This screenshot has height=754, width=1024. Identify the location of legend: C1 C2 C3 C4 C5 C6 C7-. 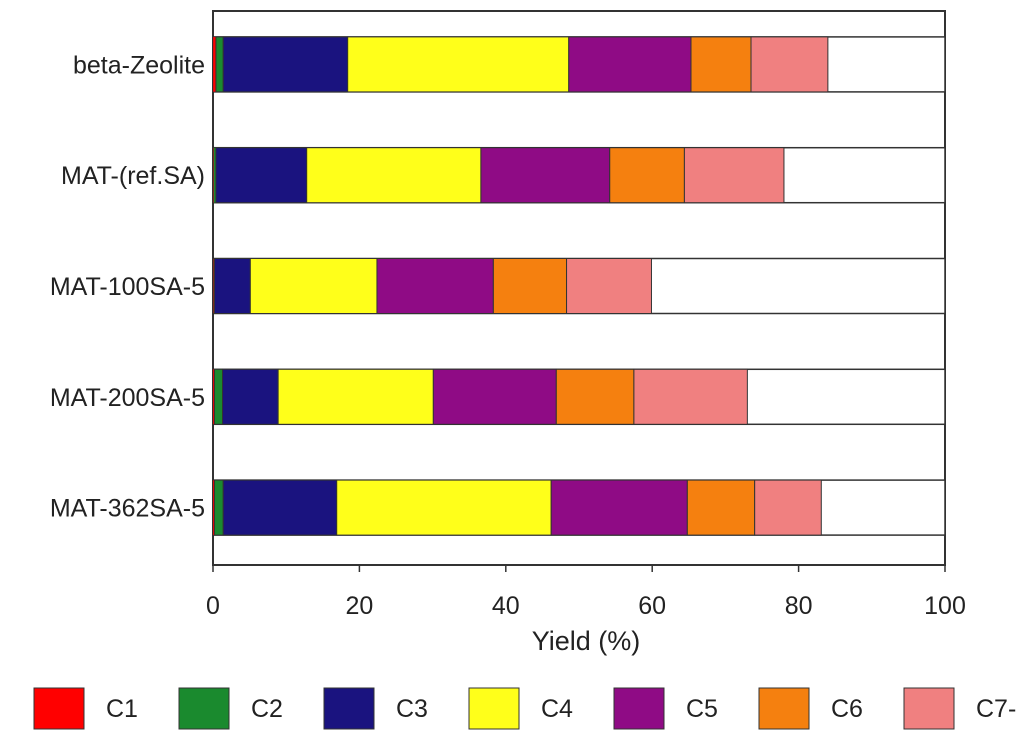
(524, 708).